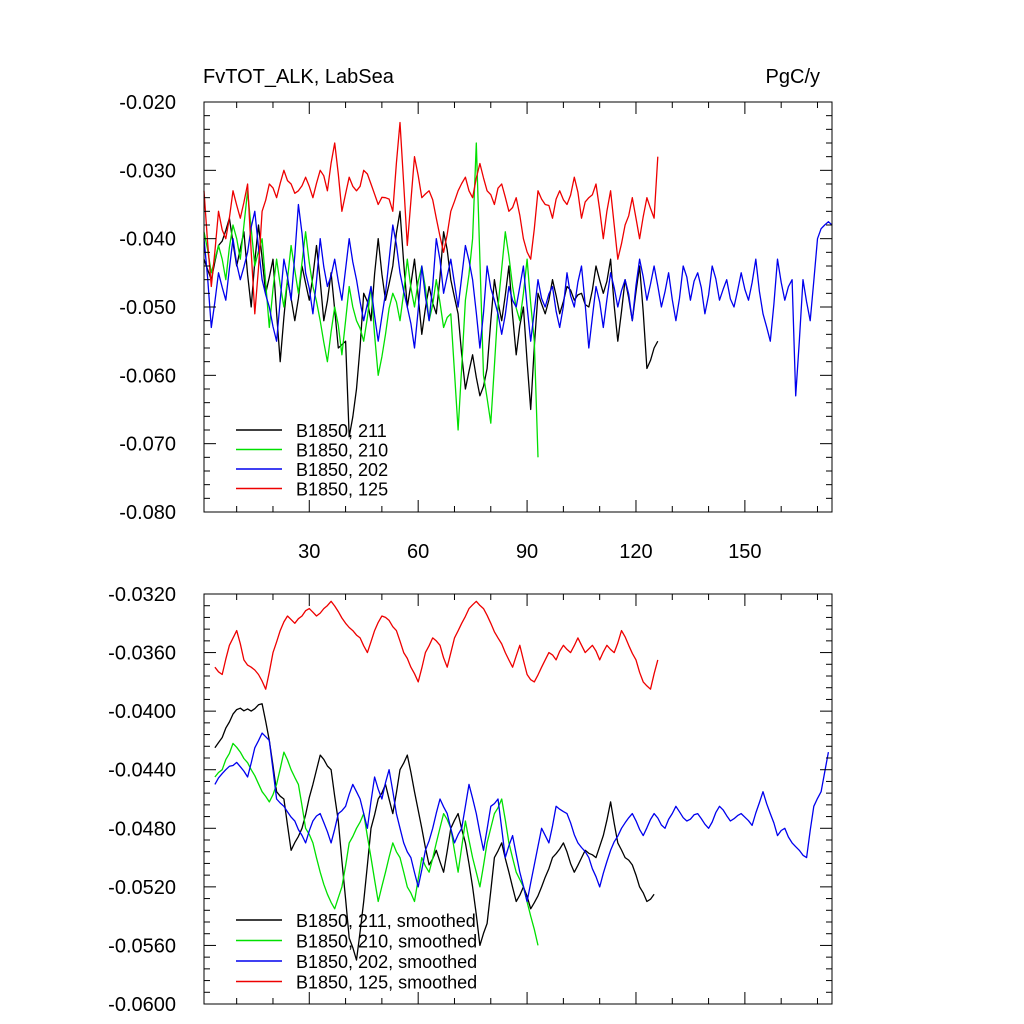 The image size is (1024, 1024). Describe the element at coordinates (147, 513) in the screenshot. I see `y-tick-label: -0.080` at that location.